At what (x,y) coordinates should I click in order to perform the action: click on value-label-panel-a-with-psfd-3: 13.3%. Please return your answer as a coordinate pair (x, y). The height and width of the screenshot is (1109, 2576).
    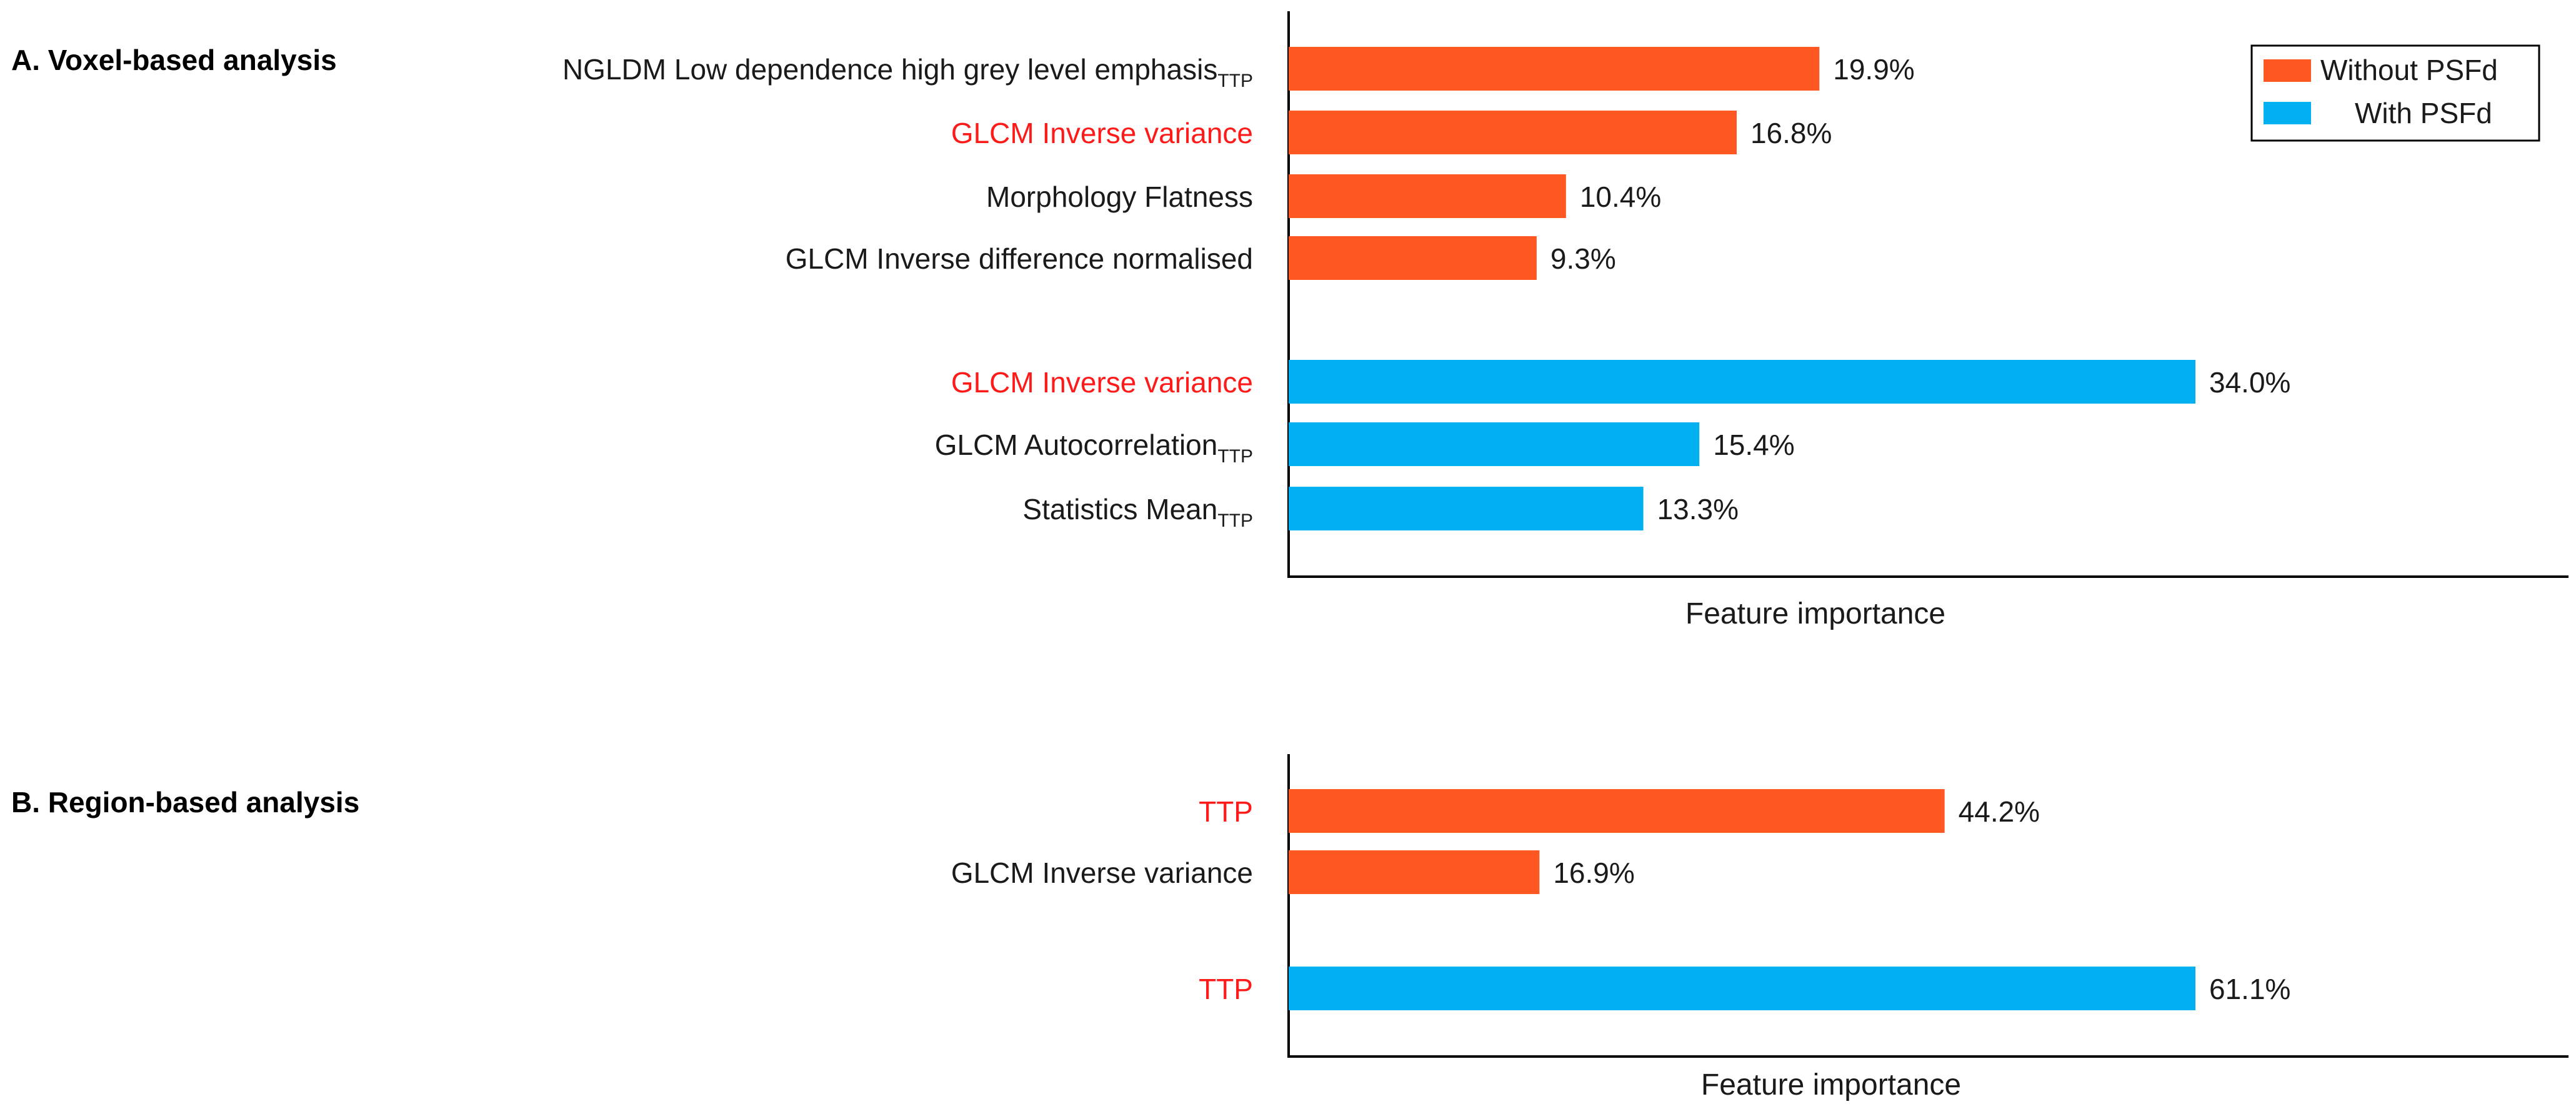
    Looking at the image, I should click on (1698, 509).